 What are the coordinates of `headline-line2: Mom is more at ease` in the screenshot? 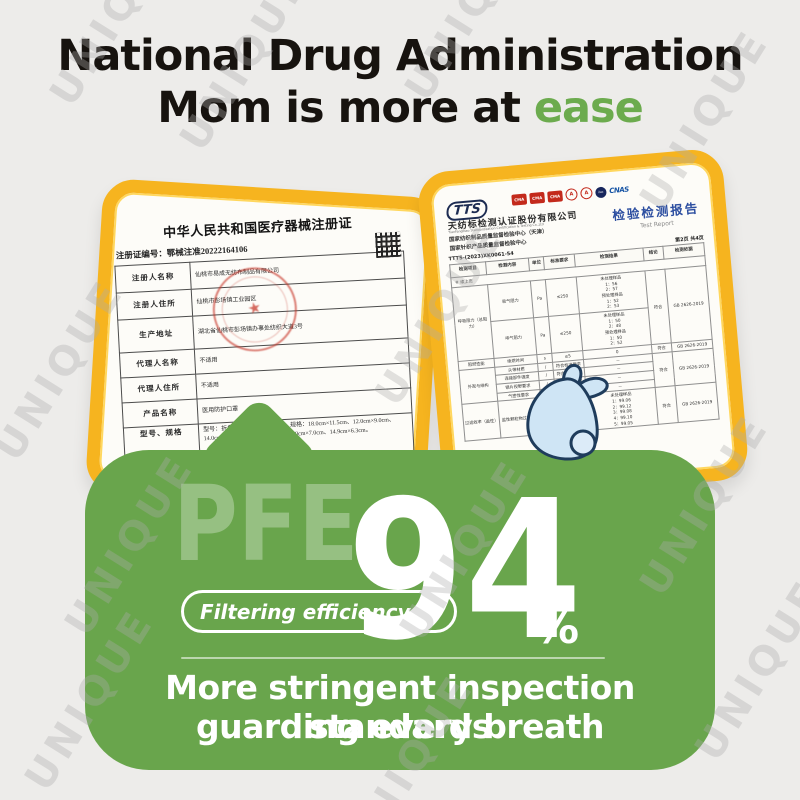 It's located at (400, 108).